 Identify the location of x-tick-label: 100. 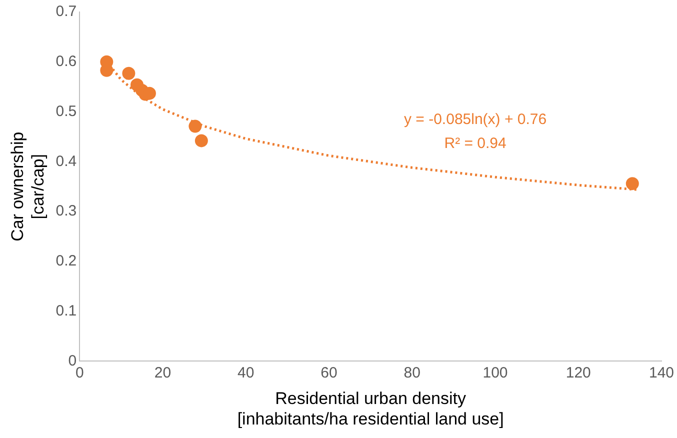
(495, 373).